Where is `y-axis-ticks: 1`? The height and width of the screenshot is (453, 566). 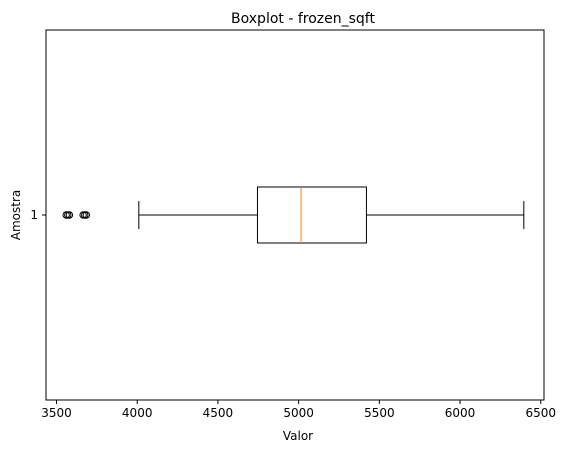
y-axis-ticks: 1 is located at coordinates (38, 215).